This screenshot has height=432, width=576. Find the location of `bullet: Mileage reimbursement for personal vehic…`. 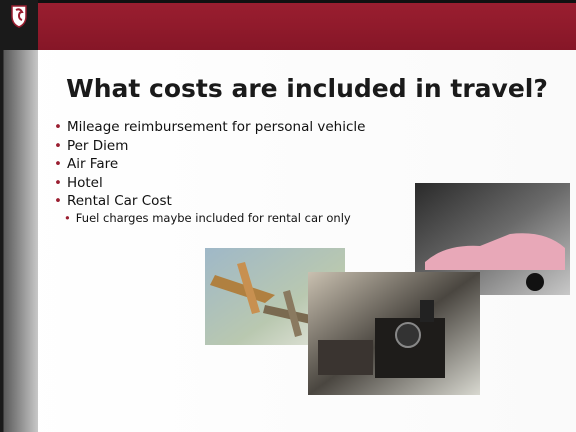

bullet: Mileage reimbursement for personal vehic… is located at coordinates (210, 127).